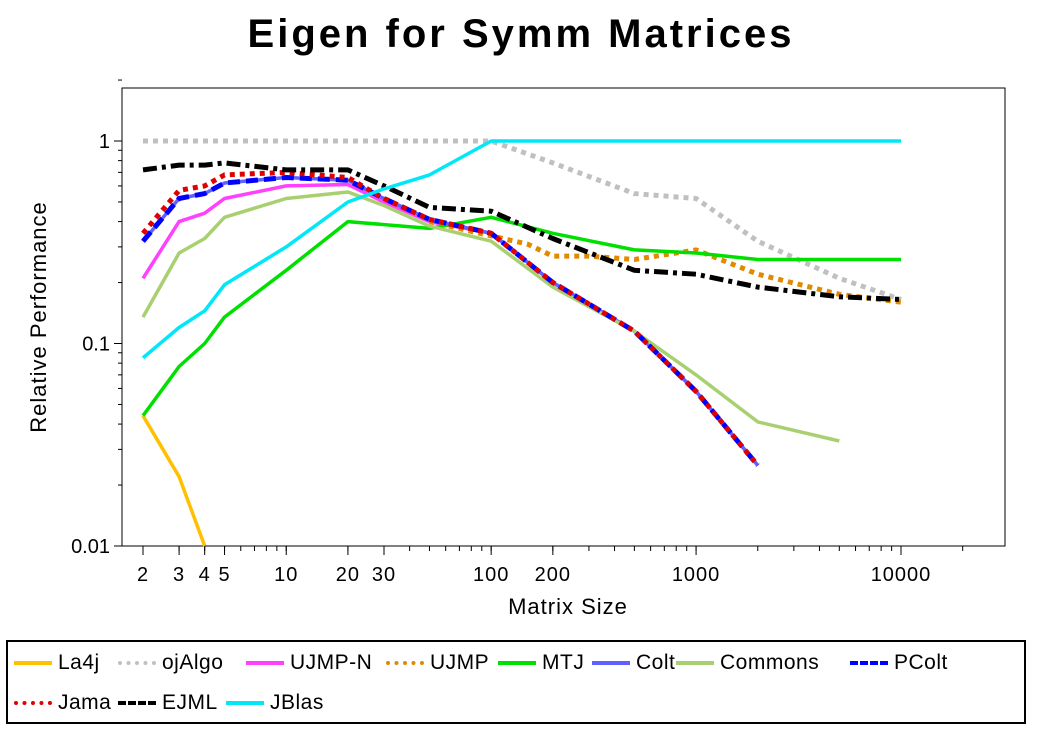 Image resolution: width=1042 pixels, height=730 pixels. What do you see at coordinates (174, 480) in the screenshot?
I see `series-line-la4j` at bounding box center [174, 480].